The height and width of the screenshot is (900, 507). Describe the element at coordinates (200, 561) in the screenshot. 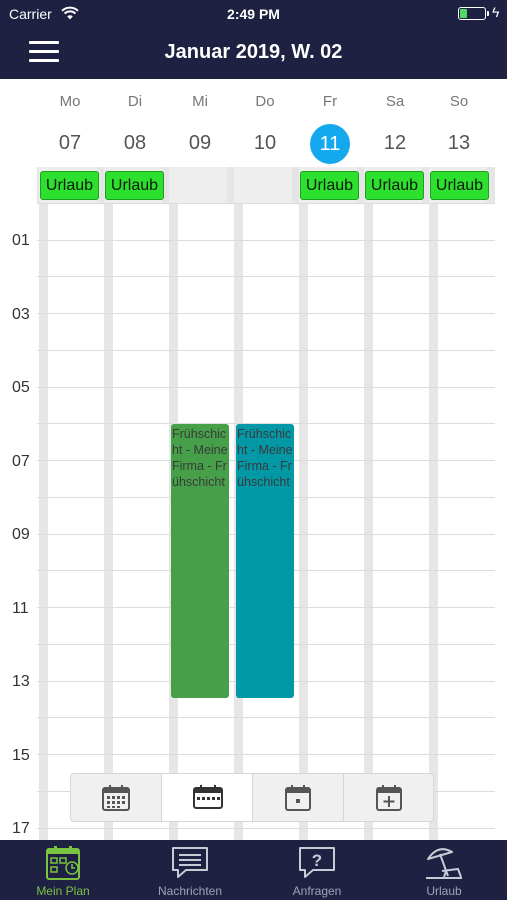

I see `shift-event-mi: Frühschicht - Meine Firma - Frühschicht` at that location.